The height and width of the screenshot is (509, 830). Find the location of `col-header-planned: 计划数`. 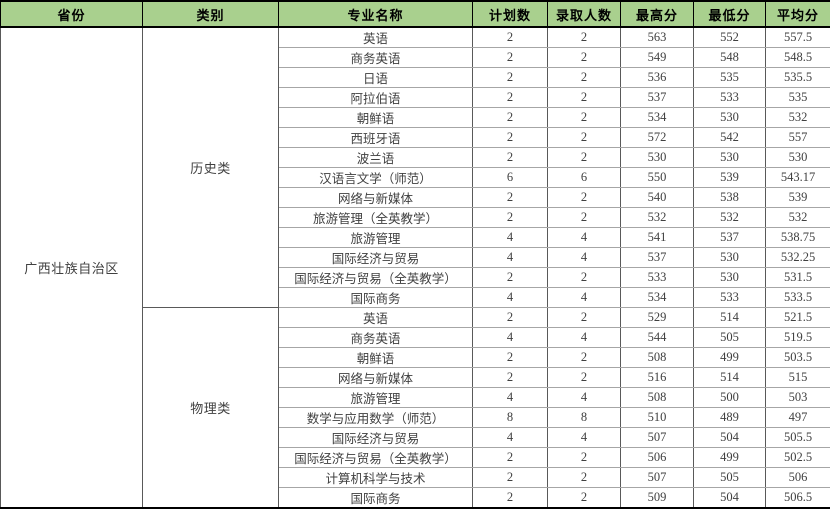

col-header-planned: 计划数 is located at coordinates (510, 14).